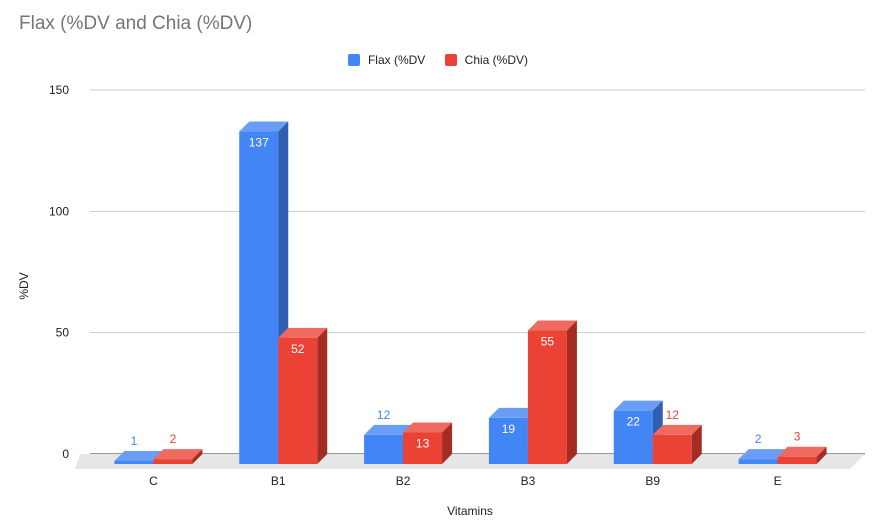 This screenshot has height=522, width=876. What do you see at coordinates (548, 342) in the screenshot?
I see `data-label: 55` at bounding box center [548, 342].